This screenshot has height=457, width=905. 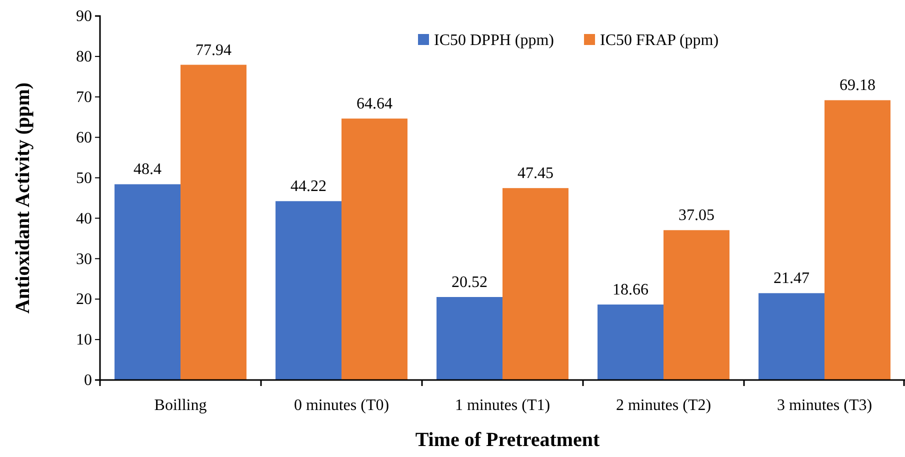 I want to click on y-tick-label: 80, so click(x=84, y=57).